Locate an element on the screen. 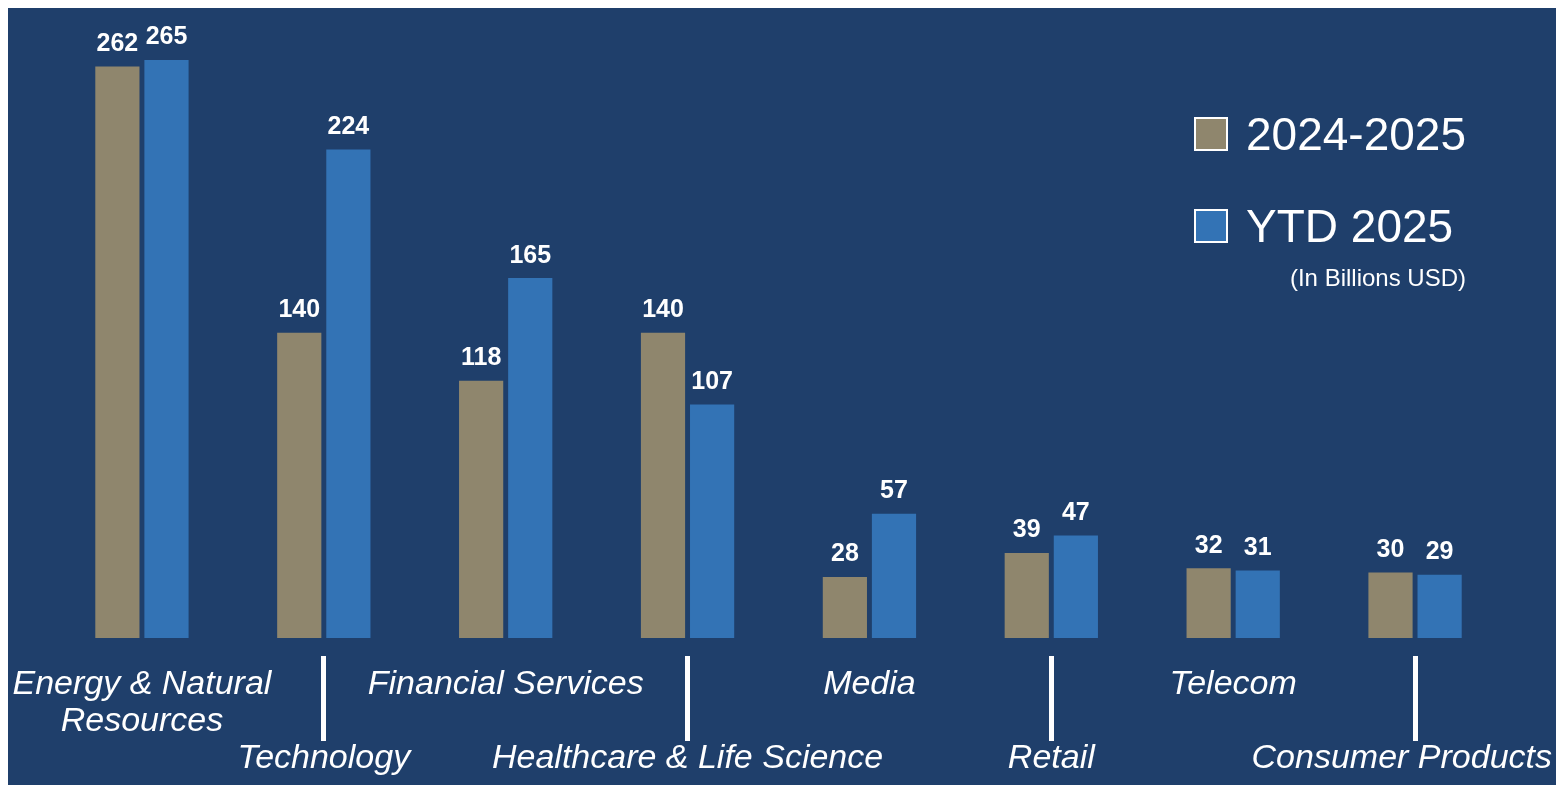 Image resolution: width=1564 pixels, height=793 pixels. data-label: 30 is located at coordinates (1390, 547).